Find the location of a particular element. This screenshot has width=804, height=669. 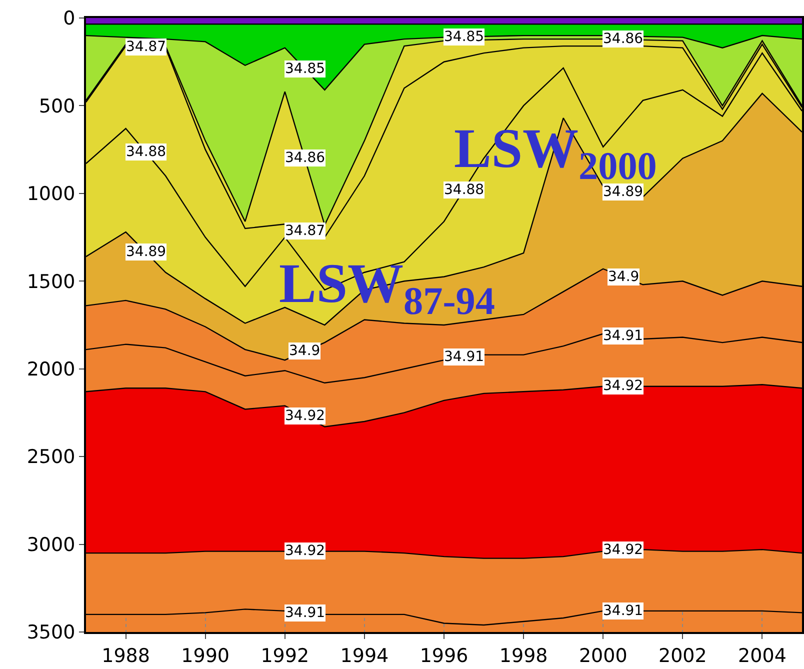

x-tick-label: 1998 is located at coordinates (523, 655).